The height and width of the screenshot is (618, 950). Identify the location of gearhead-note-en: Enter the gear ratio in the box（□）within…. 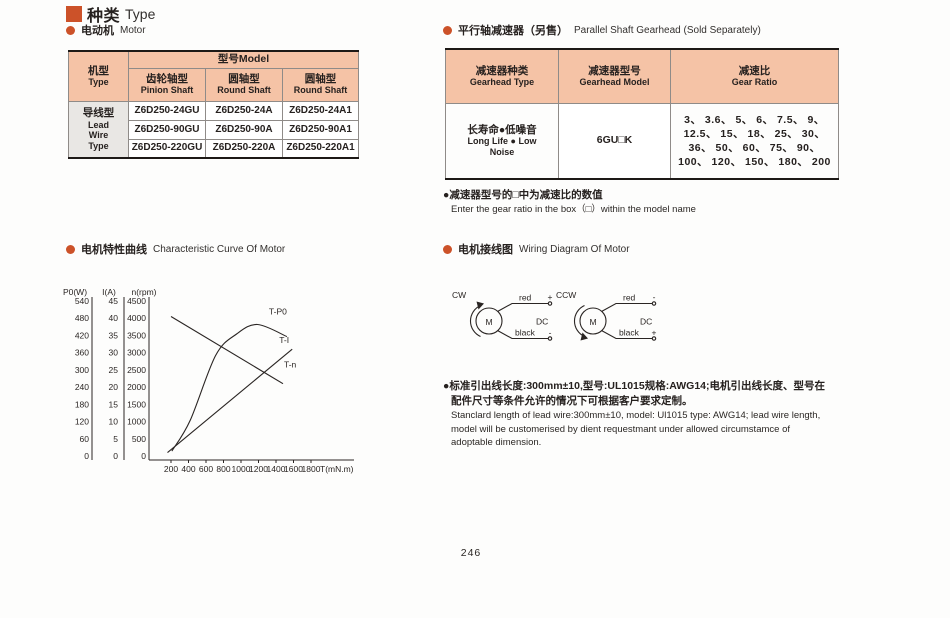
(573, 209).